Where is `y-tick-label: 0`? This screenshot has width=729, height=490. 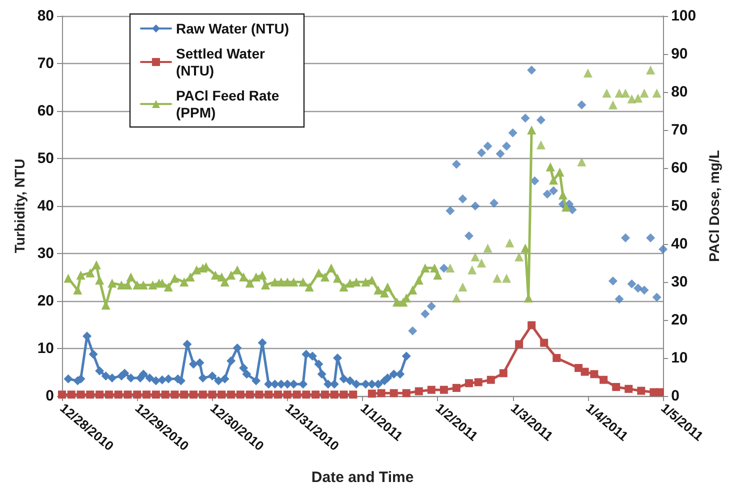 y-tick-label: 0 is located at coordinates (50, 396).